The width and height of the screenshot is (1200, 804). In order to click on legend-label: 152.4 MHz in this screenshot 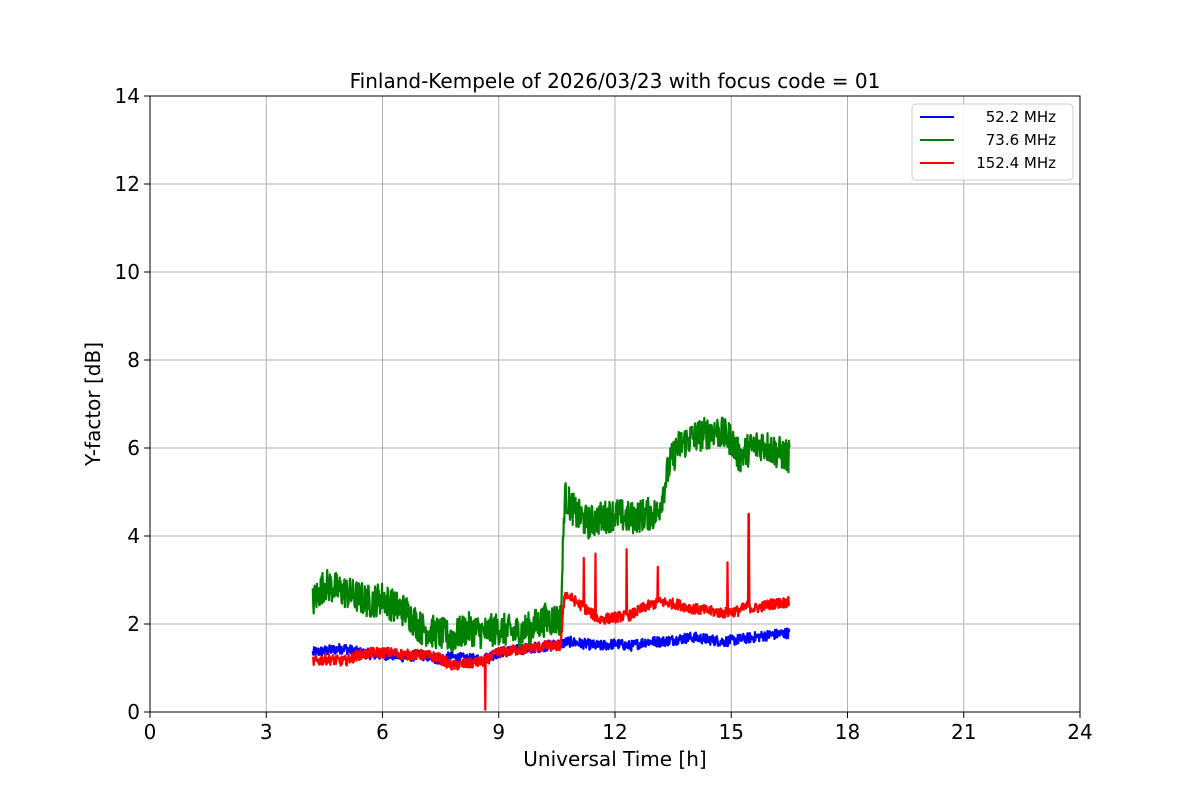, I will do `click(1016, 163)`.